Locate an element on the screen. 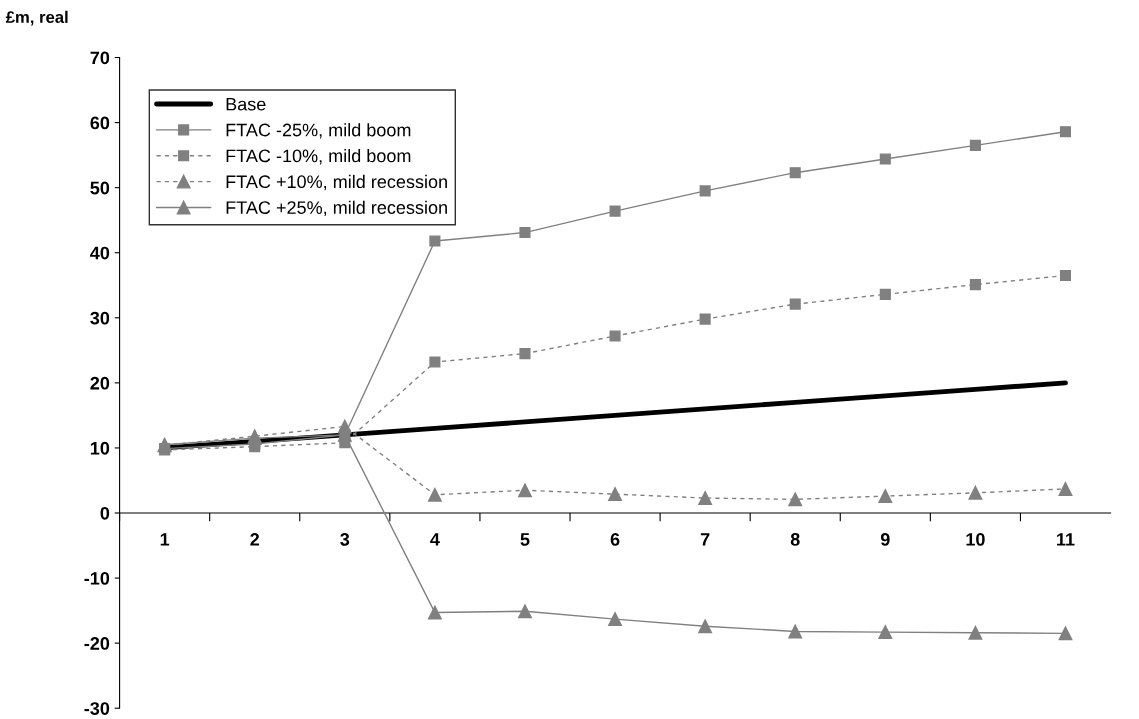 Image resolution: width=1139 pixels, height=719 pixels. y-tick-label: -10 is located at coordinates (97, 578).